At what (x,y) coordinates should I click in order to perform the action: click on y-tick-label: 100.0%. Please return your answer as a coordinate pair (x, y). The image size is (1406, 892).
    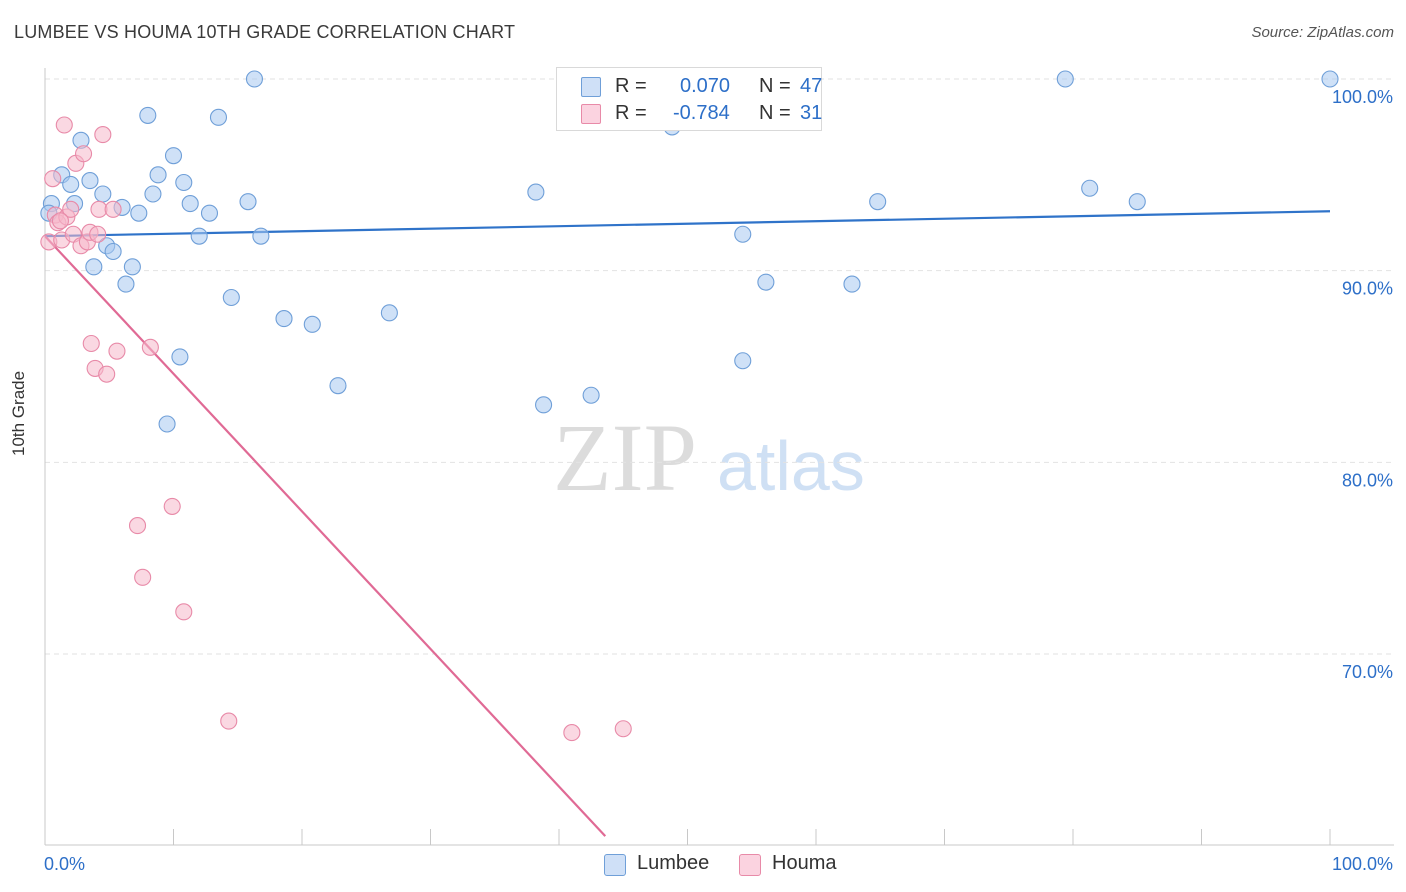
    Looking at the image, I should click on (1362, 97).